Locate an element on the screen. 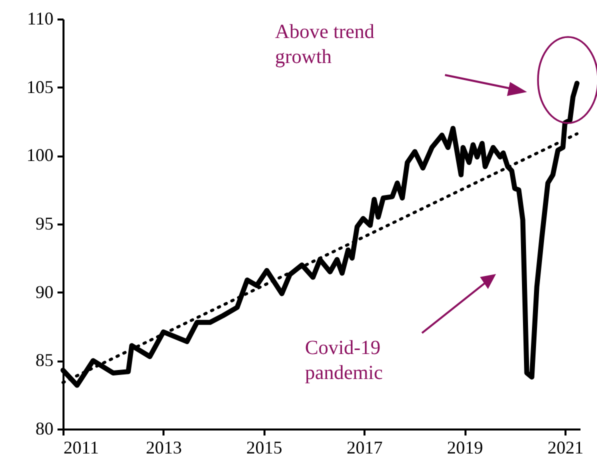  y-tick-label: 95 is located at coordinates (45, 224).